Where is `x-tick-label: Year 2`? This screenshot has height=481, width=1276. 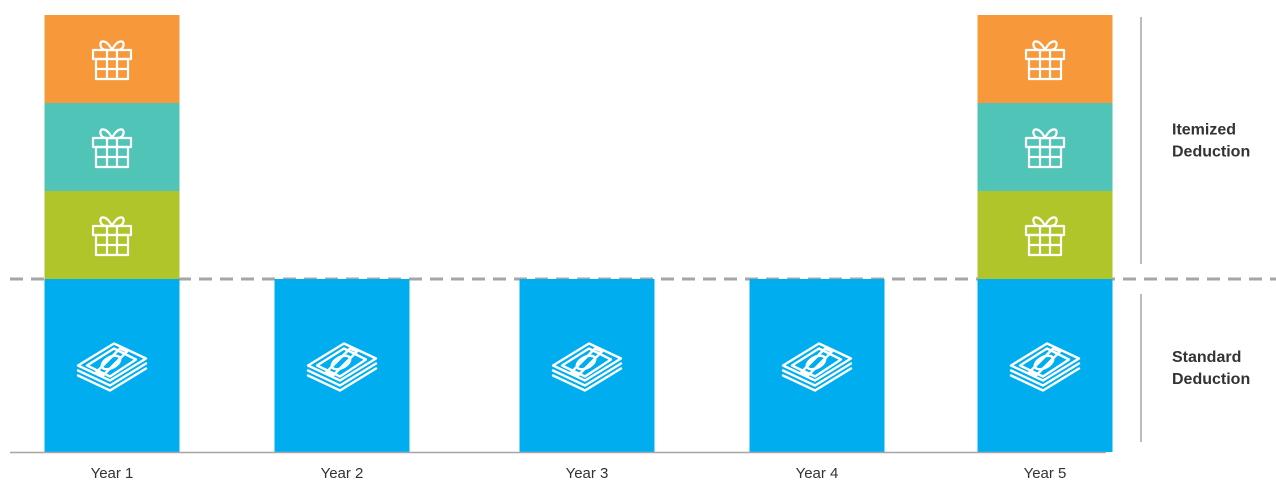 x-tick-label: Year 2 is located at coordinates (342, 473).